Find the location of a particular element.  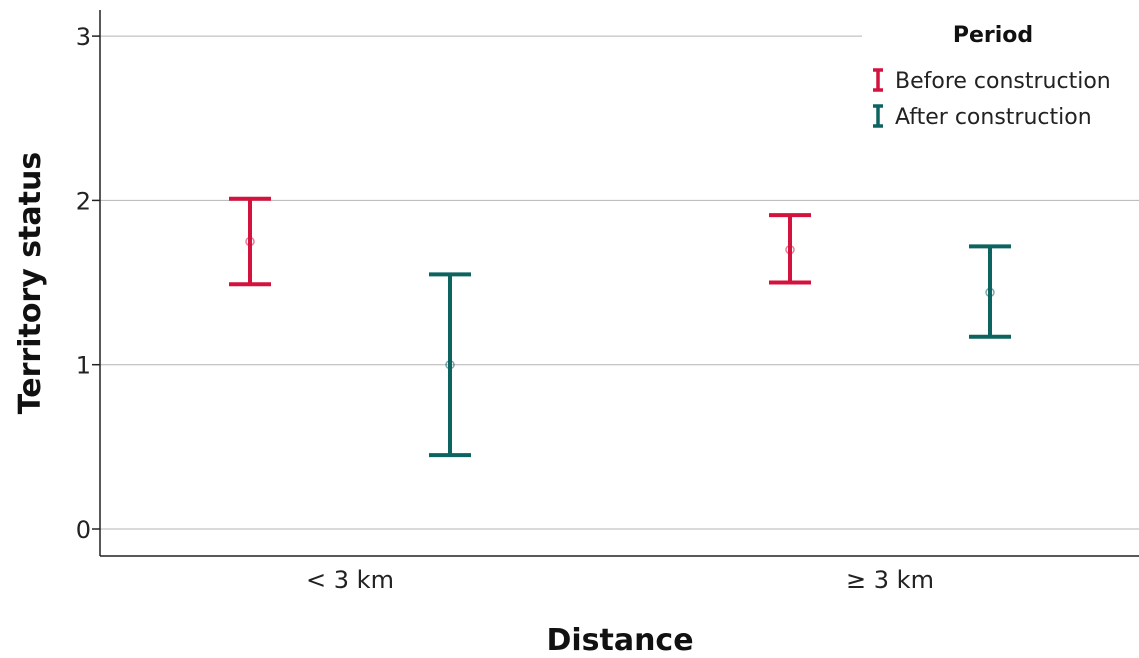

legend-item: Before construction is located at coordinates (992, 81).